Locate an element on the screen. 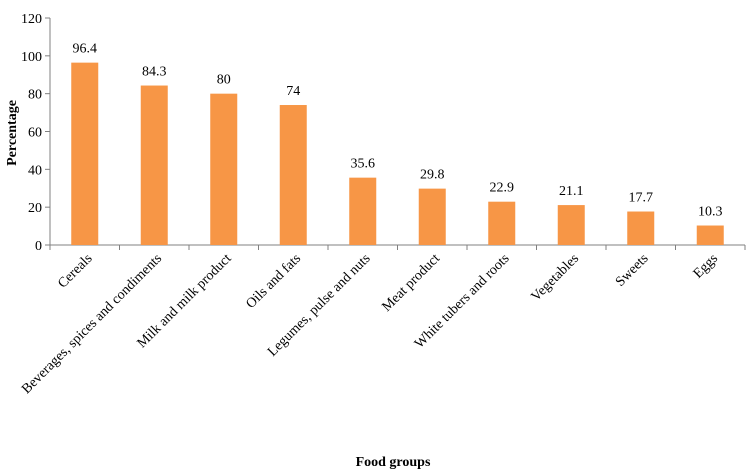 Image resolution: width=750 pixels, height=475 pixels. data-label: 29.8 is located at coordinates (432, 175).